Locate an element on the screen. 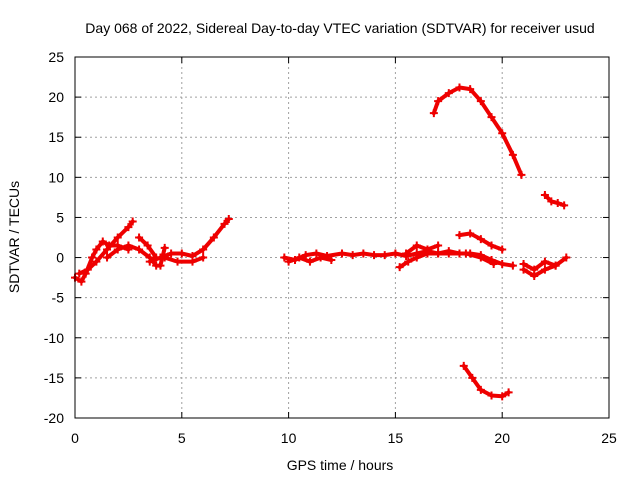 The width and height of the screenshot is (640, 480). x-tick-label: 25 is located at coordinates (609, 438).